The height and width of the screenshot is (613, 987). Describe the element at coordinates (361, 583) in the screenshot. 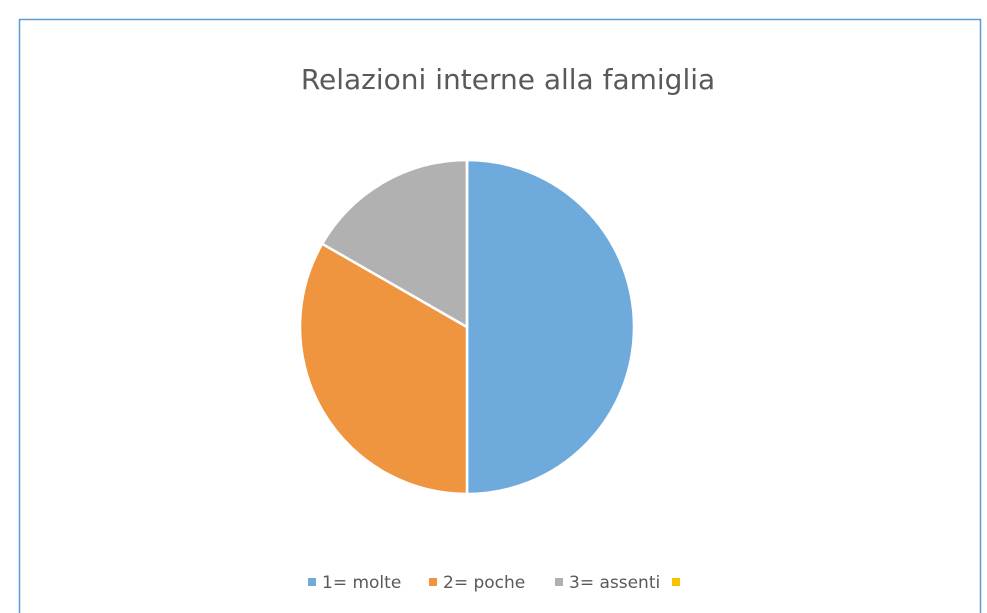

I see `legend-label: 1= molte` at that location.